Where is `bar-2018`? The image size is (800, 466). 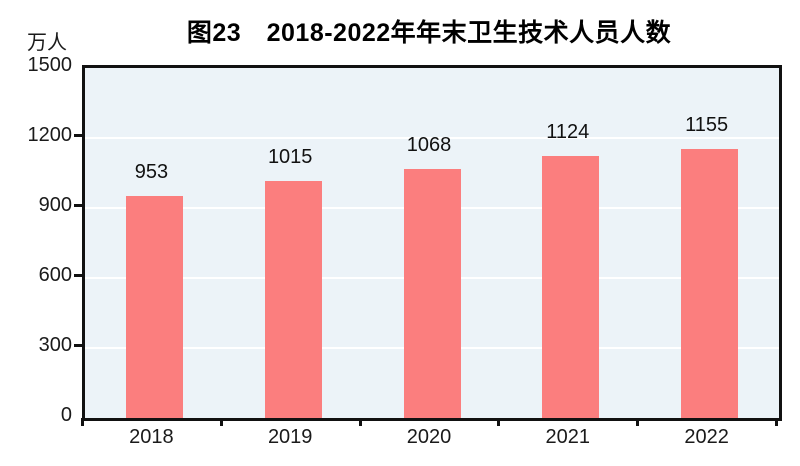
bar-2018 is located at coordinates (154, 306).